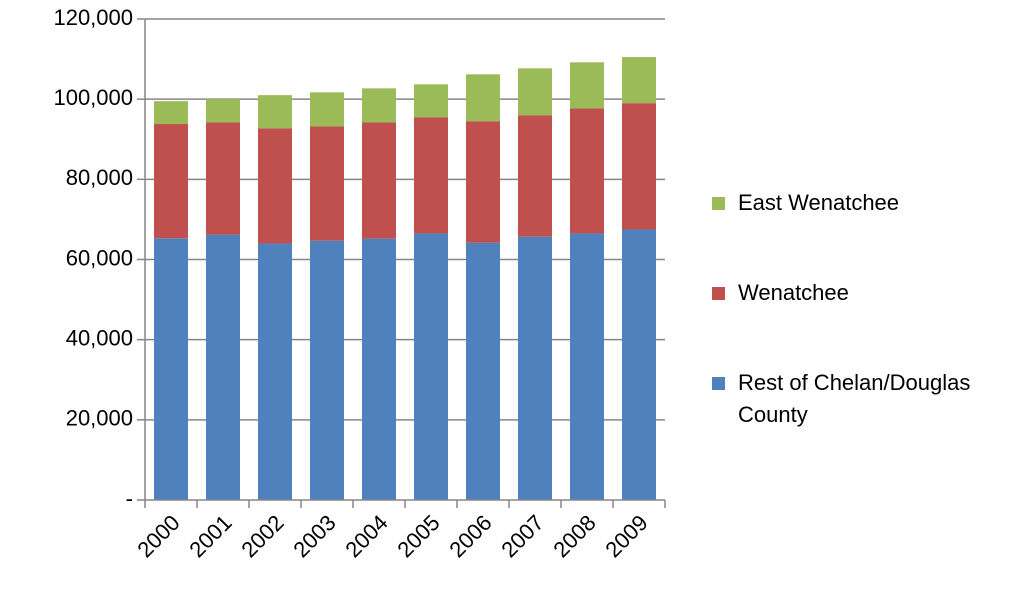  Describe the element at coordinates (314, 536) in the screenshot. I see `x-tick-label: 2003` at that location.